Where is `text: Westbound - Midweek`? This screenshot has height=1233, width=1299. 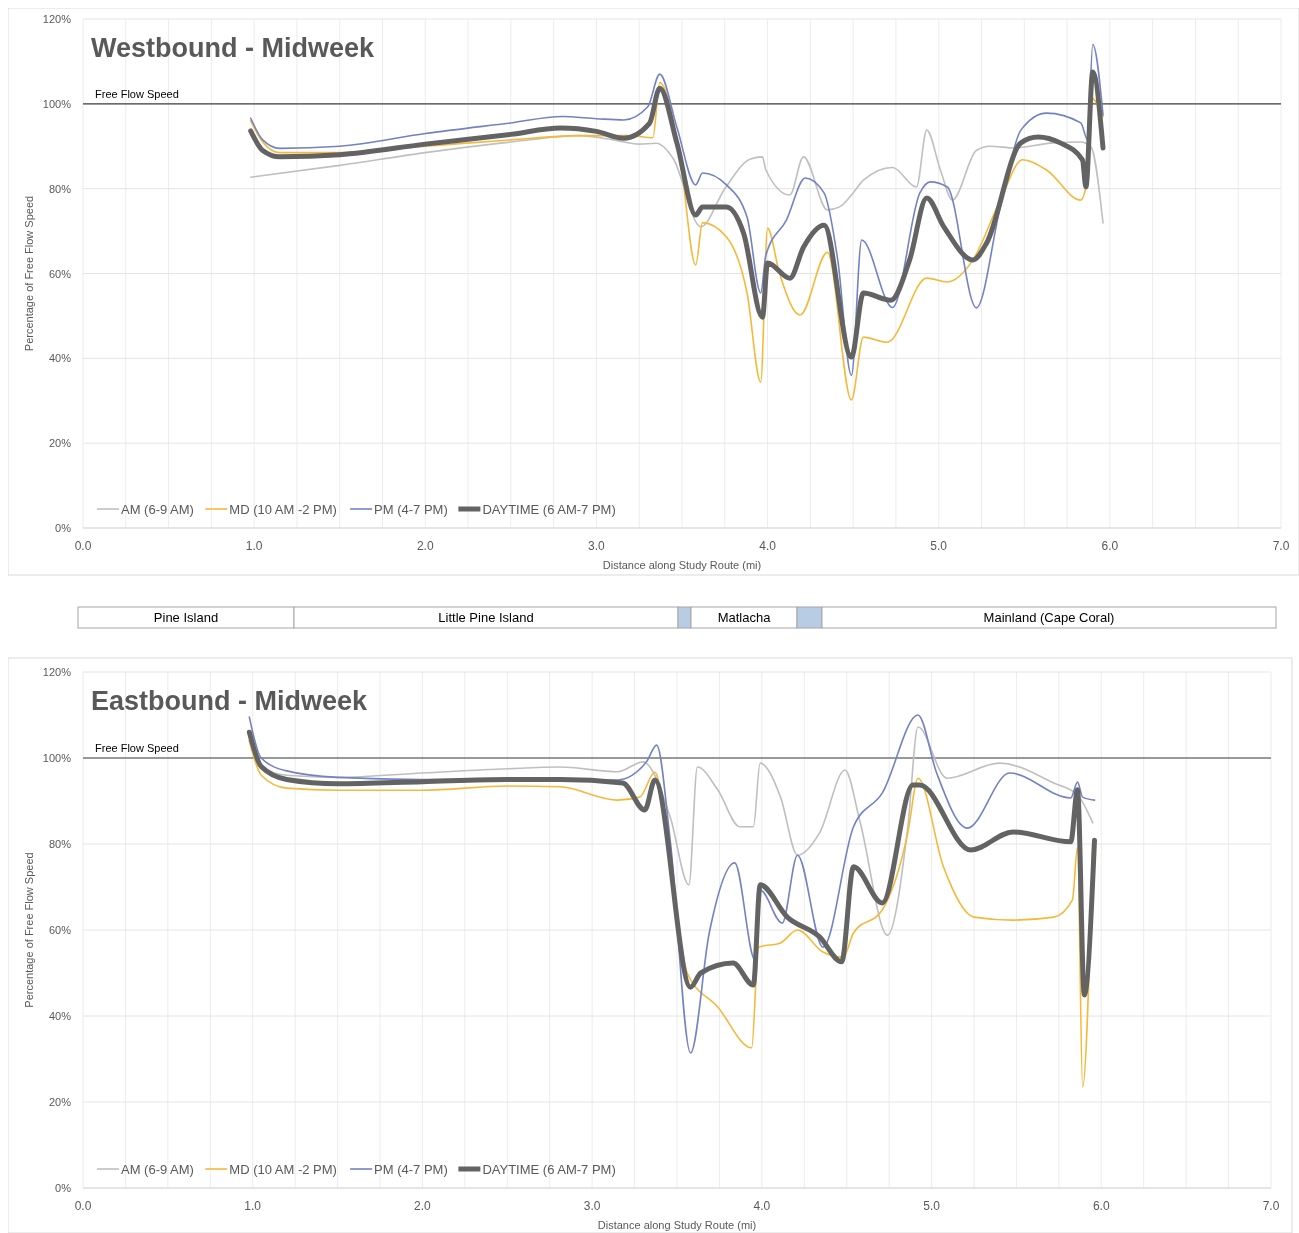 text: Westbound - Midweek is located at coordinates (233, 48).